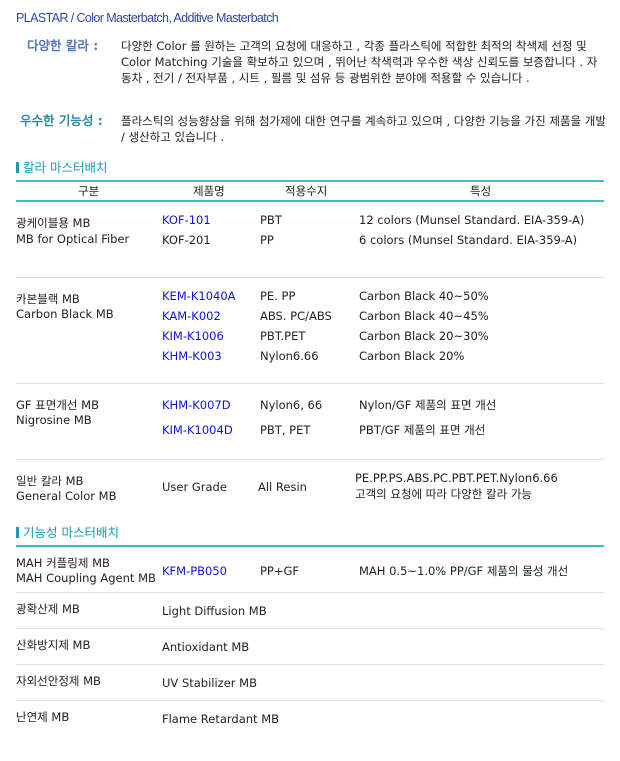 The height and width of the screenshot is (761, 620). Describe the element at coordinates (197, 430) in the screenshot. I see `product-link: KIM-K1004D` at that location.